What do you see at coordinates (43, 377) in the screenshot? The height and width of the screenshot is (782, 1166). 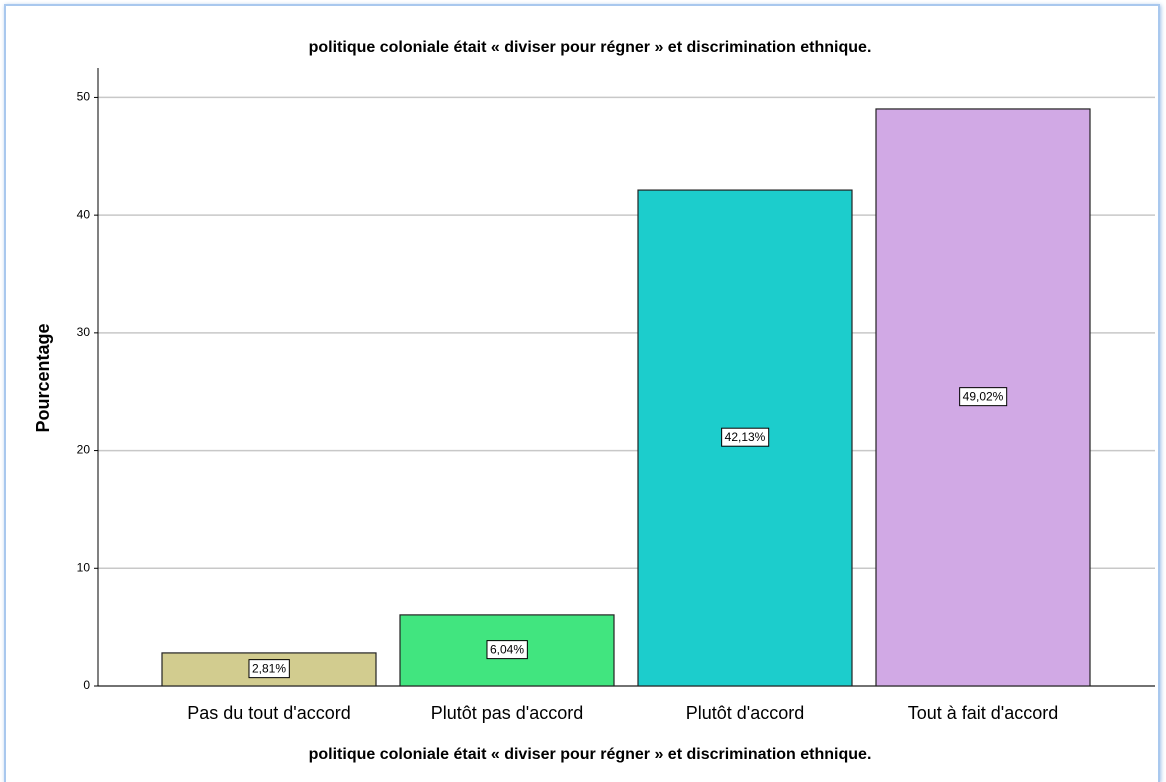 I see `y-axis-title: Pourcentage` at bounding box center [43, 377].